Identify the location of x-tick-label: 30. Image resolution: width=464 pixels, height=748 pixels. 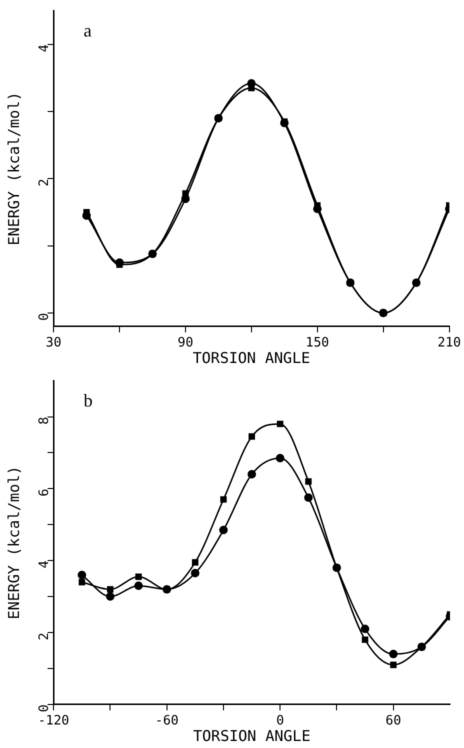
(54, 343).